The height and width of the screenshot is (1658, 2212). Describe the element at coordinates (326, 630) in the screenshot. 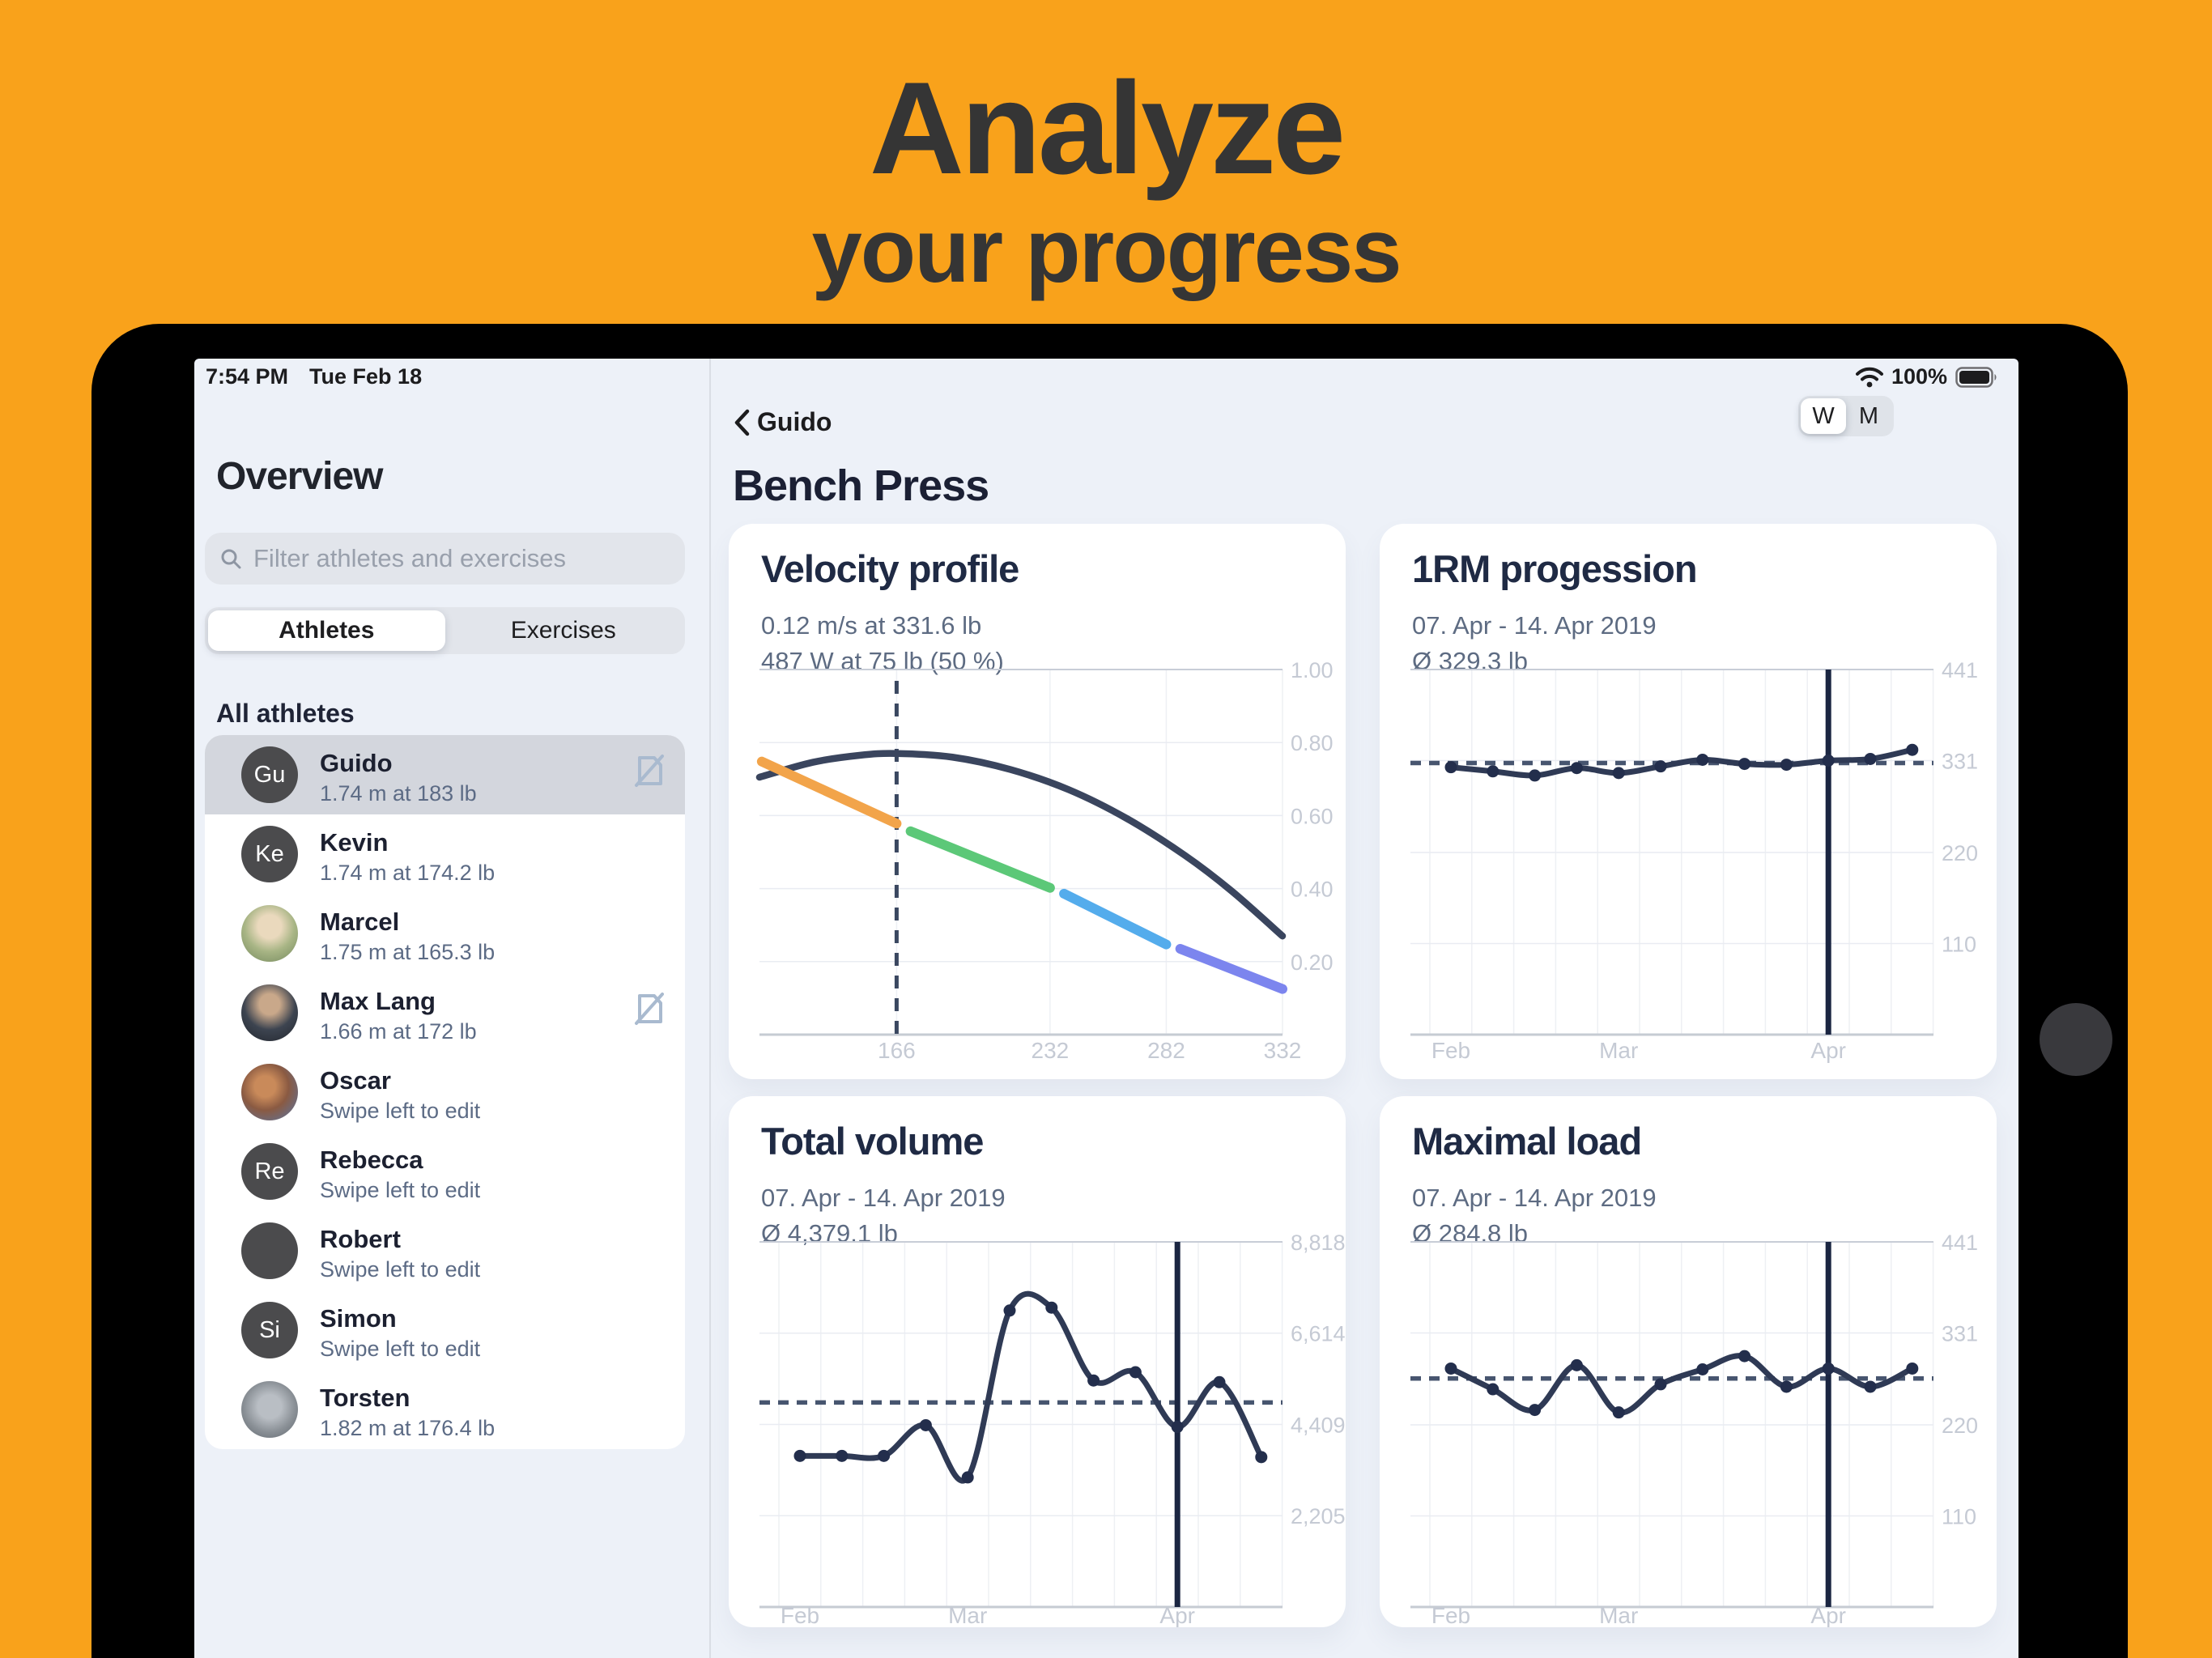

I see `tab-athletes: Athletes` at that location.